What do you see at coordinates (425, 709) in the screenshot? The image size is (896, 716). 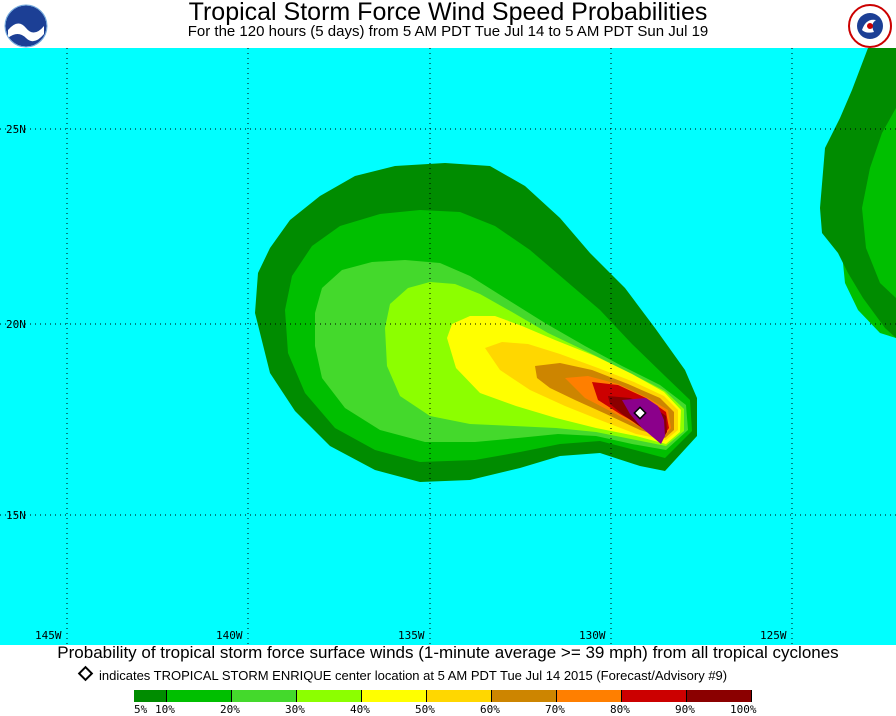 I see `legend-label: 50%` at bounding box center [425, 709].